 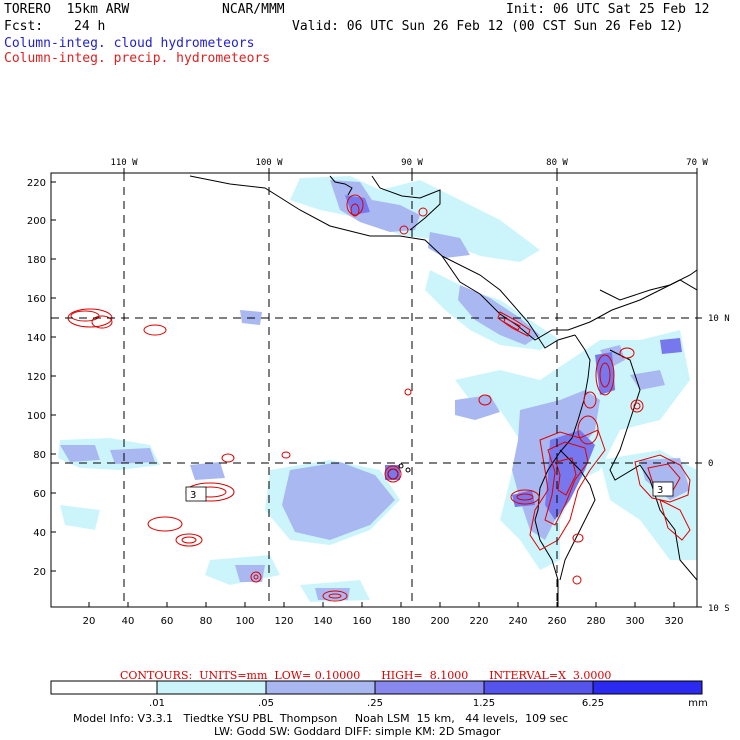 What do you see at coordinates (269, 163) in the screenshot?
I see `lon-label-100w: 100 W` at bounding box center [269, 163].